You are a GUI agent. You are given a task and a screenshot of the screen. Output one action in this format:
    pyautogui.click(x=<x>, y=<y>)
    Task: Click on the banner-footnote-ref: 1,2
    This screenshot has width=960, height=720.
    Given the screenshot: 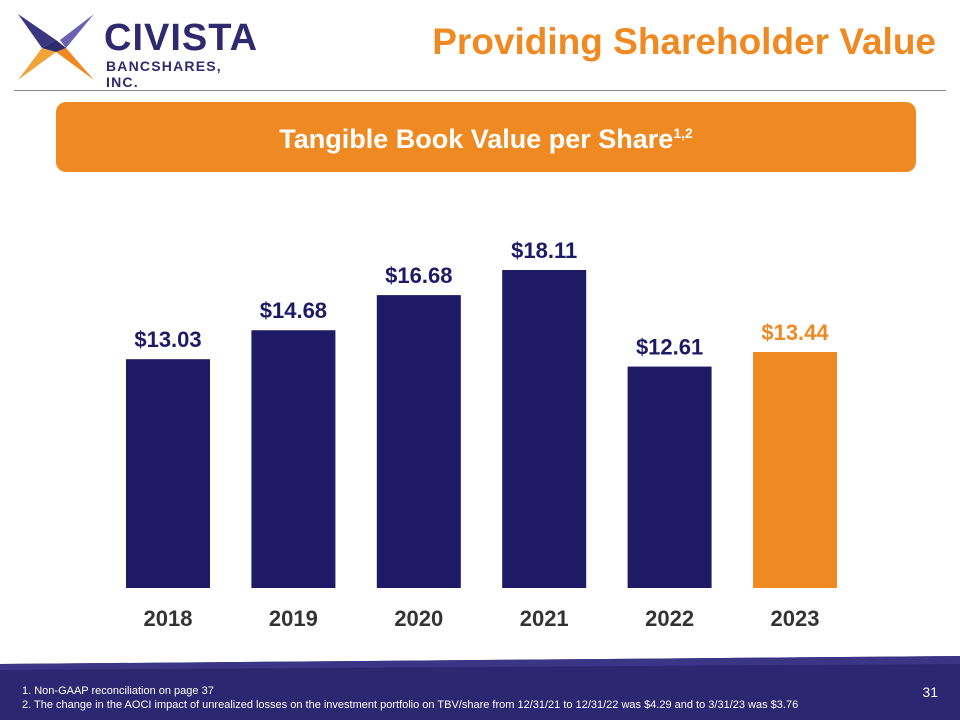 What is the action you would take?
    pyautogui.click(x=683, y=133)
    